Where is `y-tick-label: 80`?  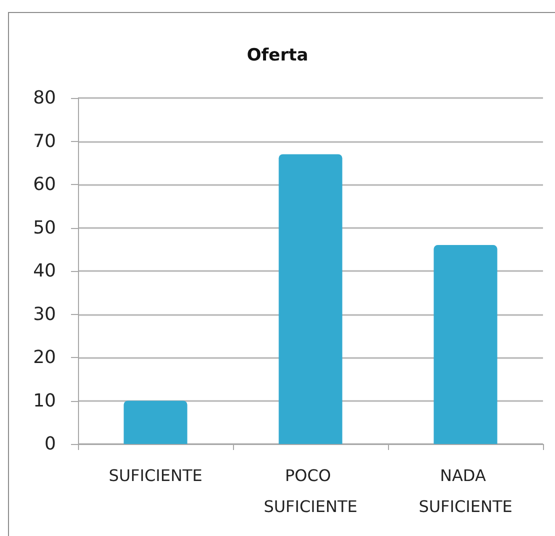
y-tick-label: 80 is located at coordinates (44, 98).